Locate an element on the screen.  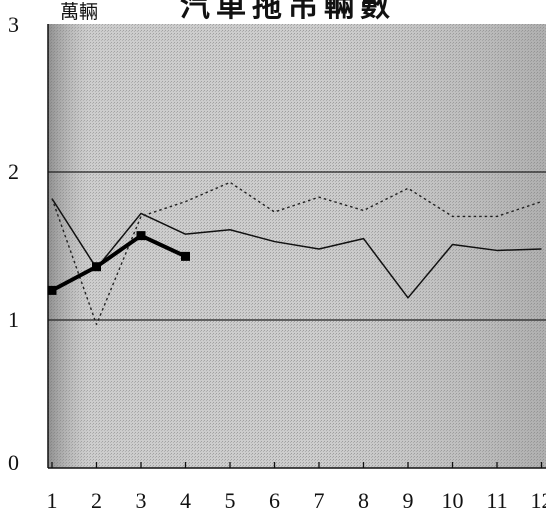
x-tick-label: 12 is located at coordinates (538, 500).